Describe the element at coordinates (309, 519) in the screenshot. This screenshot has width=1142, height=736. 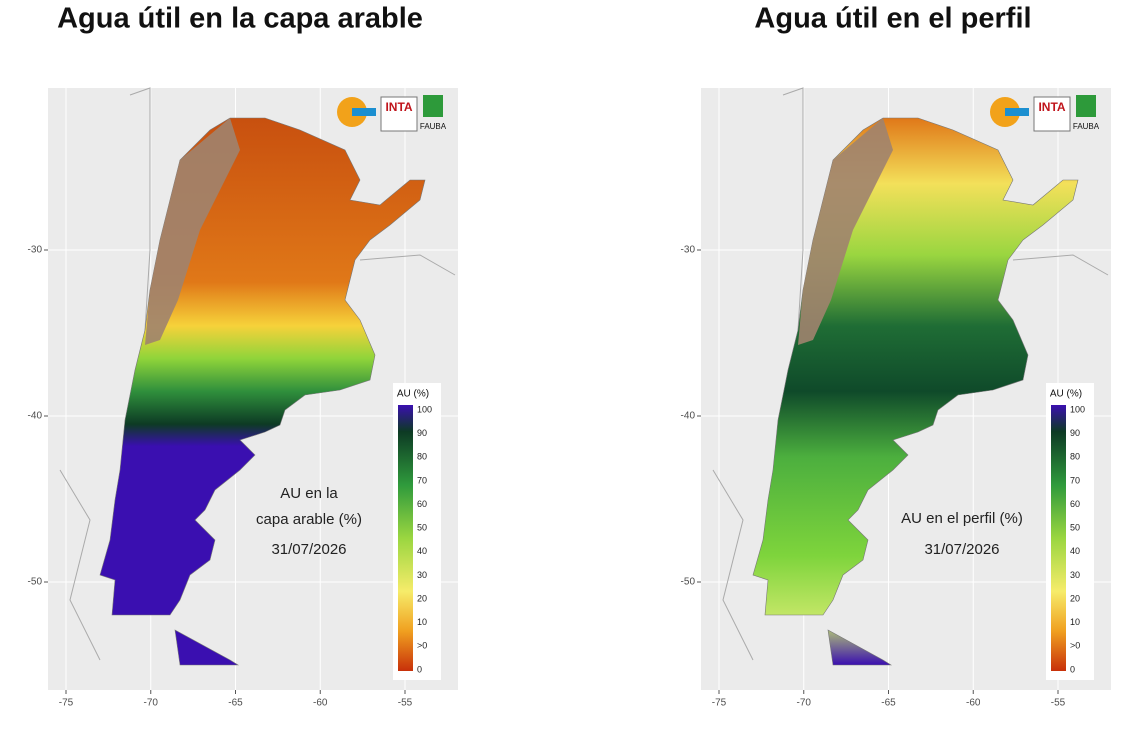
I see `map-annotation: capa arable (%)` at that location.